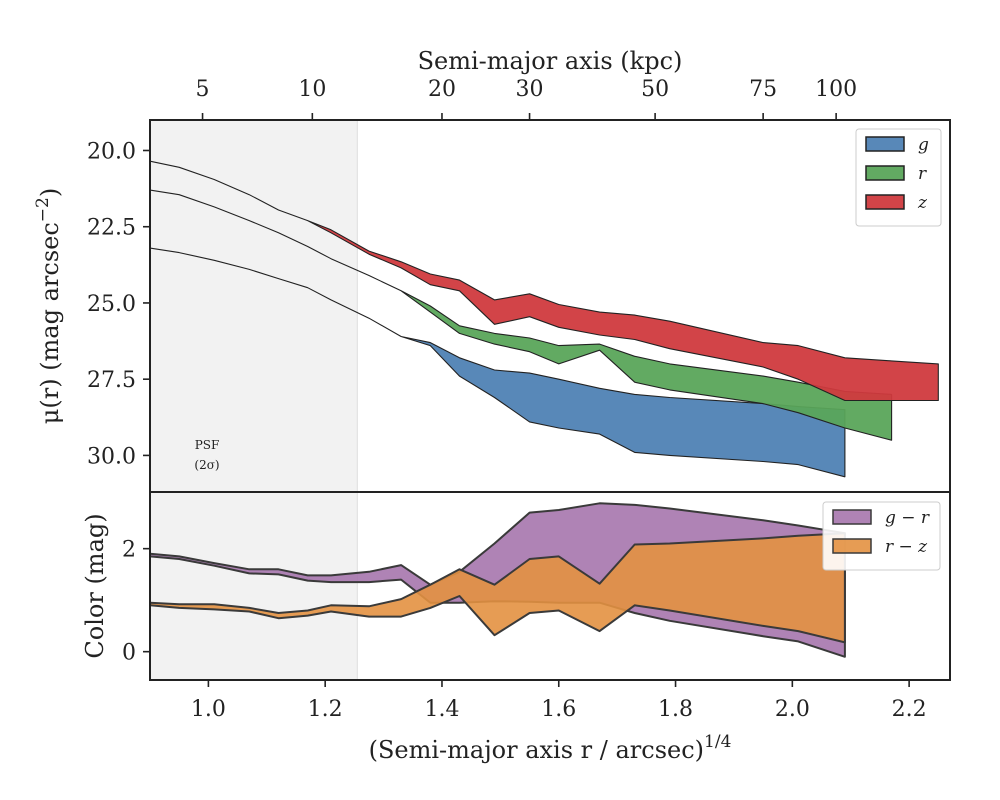 The width and height of the screenshot is (1000, 800). Describe the element at coordinates (111, 228) in the screenshot. I see `ytick-label: 22.5` at that location.